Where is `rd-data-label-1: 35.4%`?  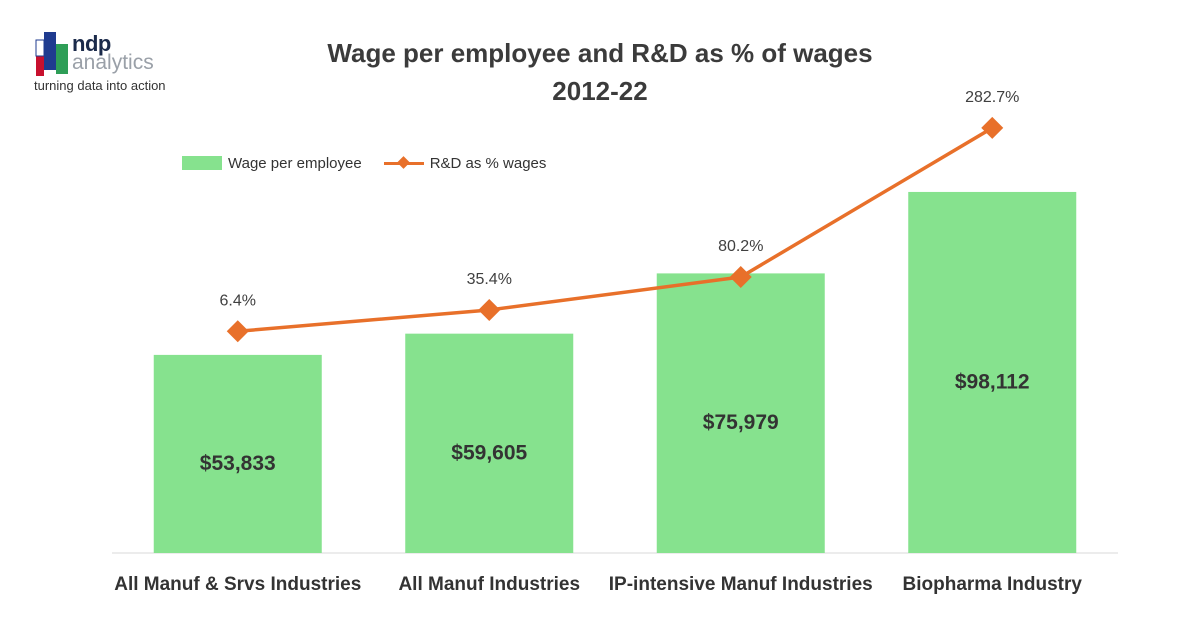 rd-data-label-1: 35.4% is located at coordinates (489, 279).